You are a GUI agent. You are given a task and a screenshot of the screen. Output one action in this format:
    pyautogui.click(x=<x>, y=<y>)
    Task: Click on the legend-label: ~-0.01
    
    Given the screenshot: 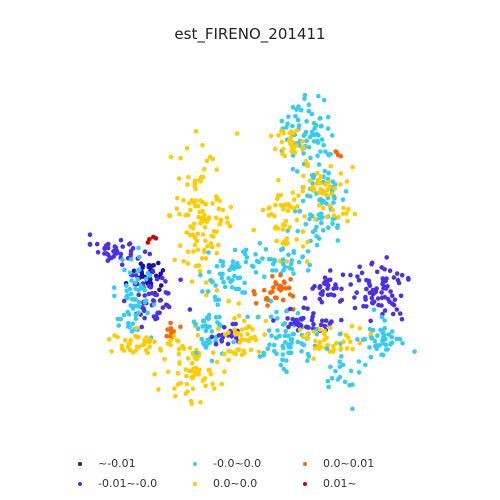 What is the action you would take?
    pyautogui.click(x=117, y=463)
    